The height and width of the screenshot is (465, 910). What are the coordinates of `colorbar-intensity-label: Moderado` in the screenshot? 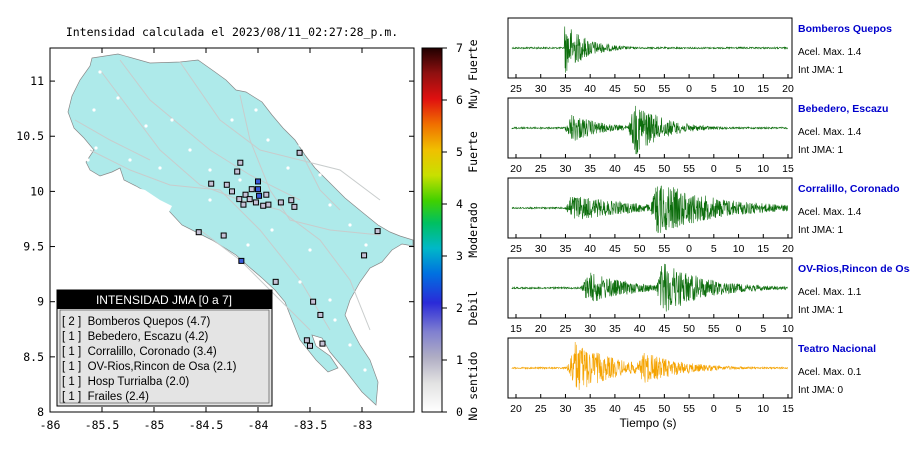 It's located at (473, 229).